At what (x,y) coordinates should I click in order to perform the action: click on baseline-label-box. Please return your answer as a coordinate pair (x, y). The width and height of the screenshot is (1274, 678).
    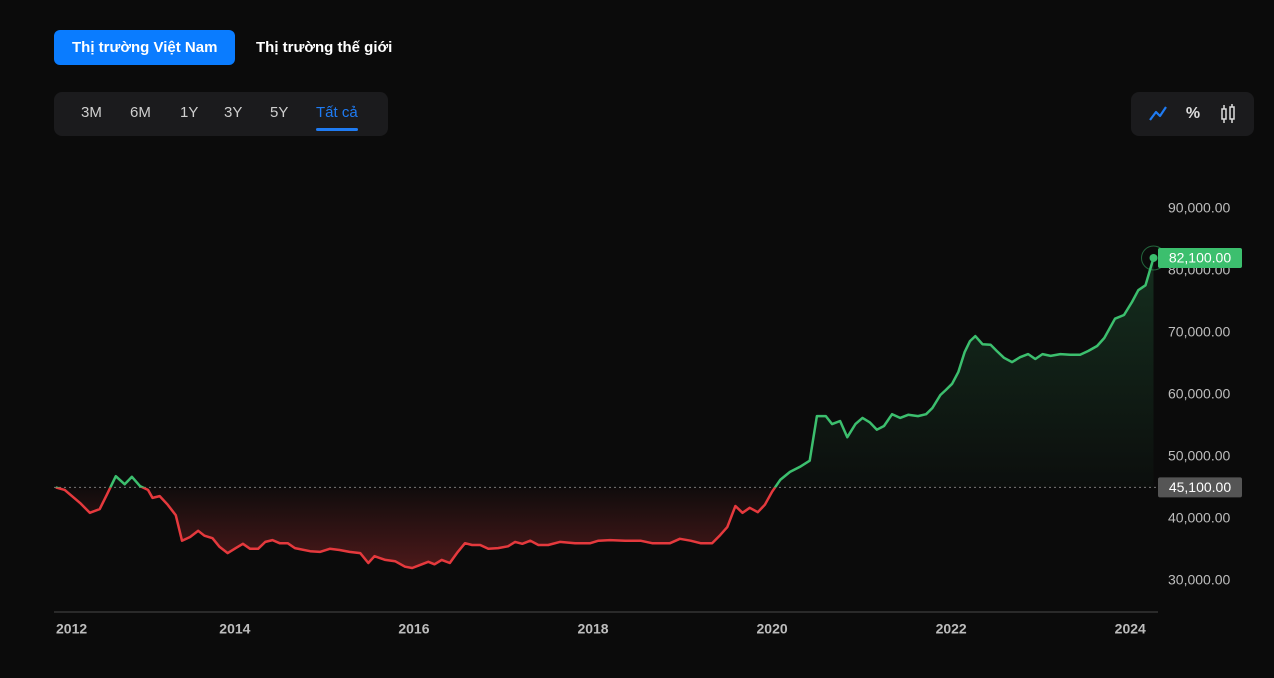
    Looking at the image, I should click on (1200, 487).